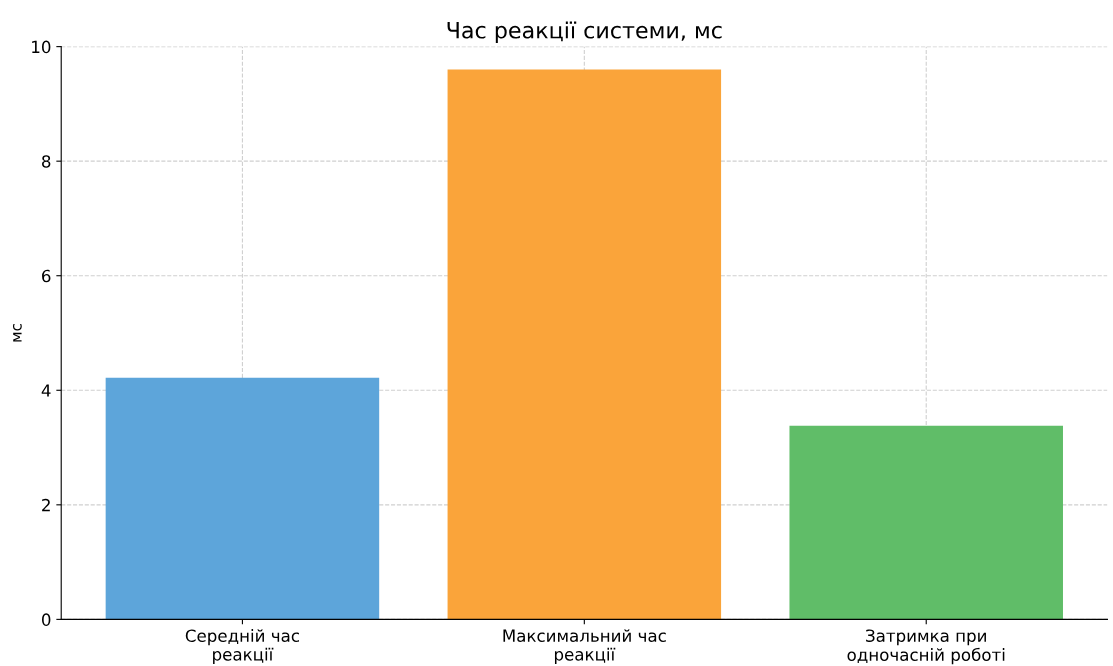 The image size is (1113, 666). I want to click on y-tick-label: 8, so click(46, 161).